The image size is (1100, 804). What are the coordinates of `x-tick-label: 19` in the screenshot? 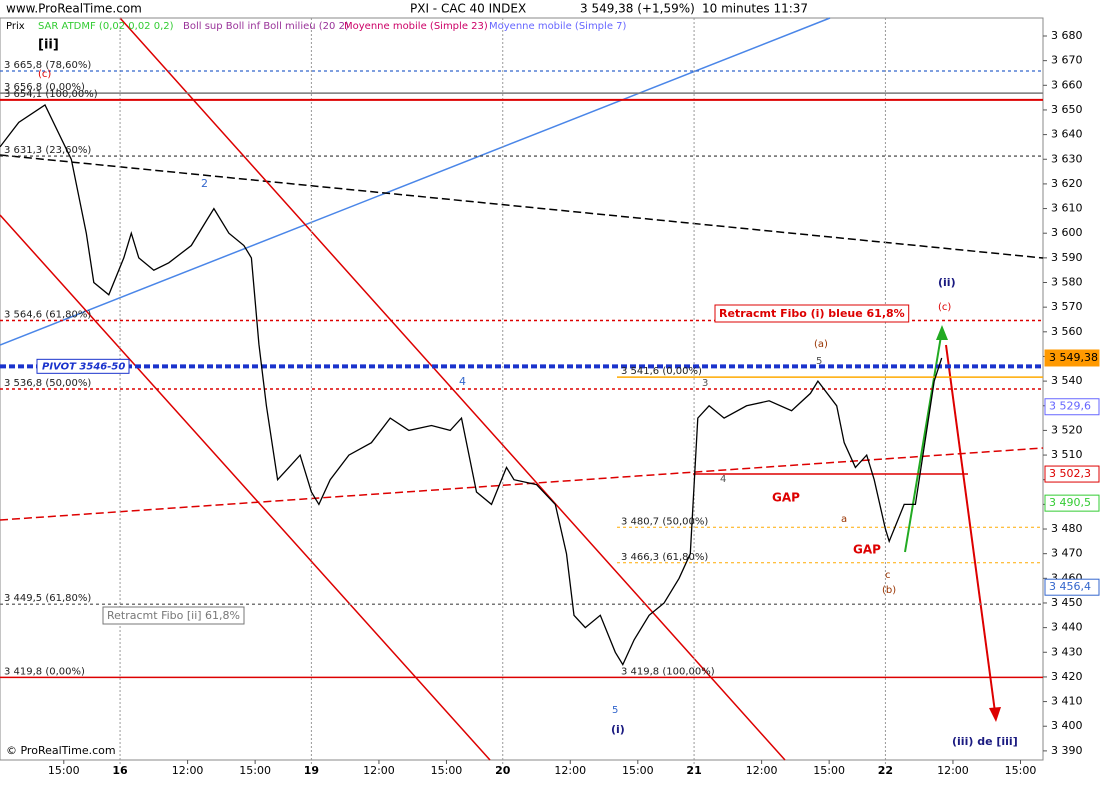 It's located at (311, 770).